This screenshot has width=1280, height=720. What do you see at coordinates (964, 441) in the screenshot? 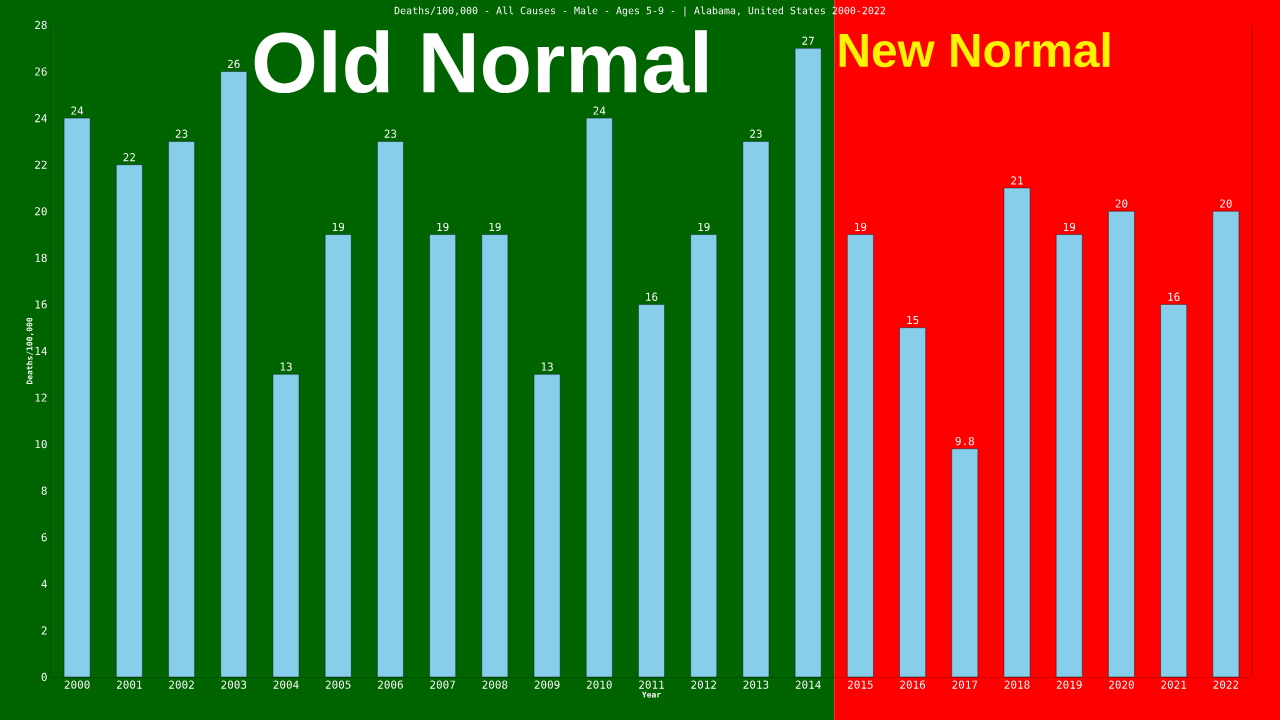
I see `data-label: 9.8` at bounding box center [964, 441].